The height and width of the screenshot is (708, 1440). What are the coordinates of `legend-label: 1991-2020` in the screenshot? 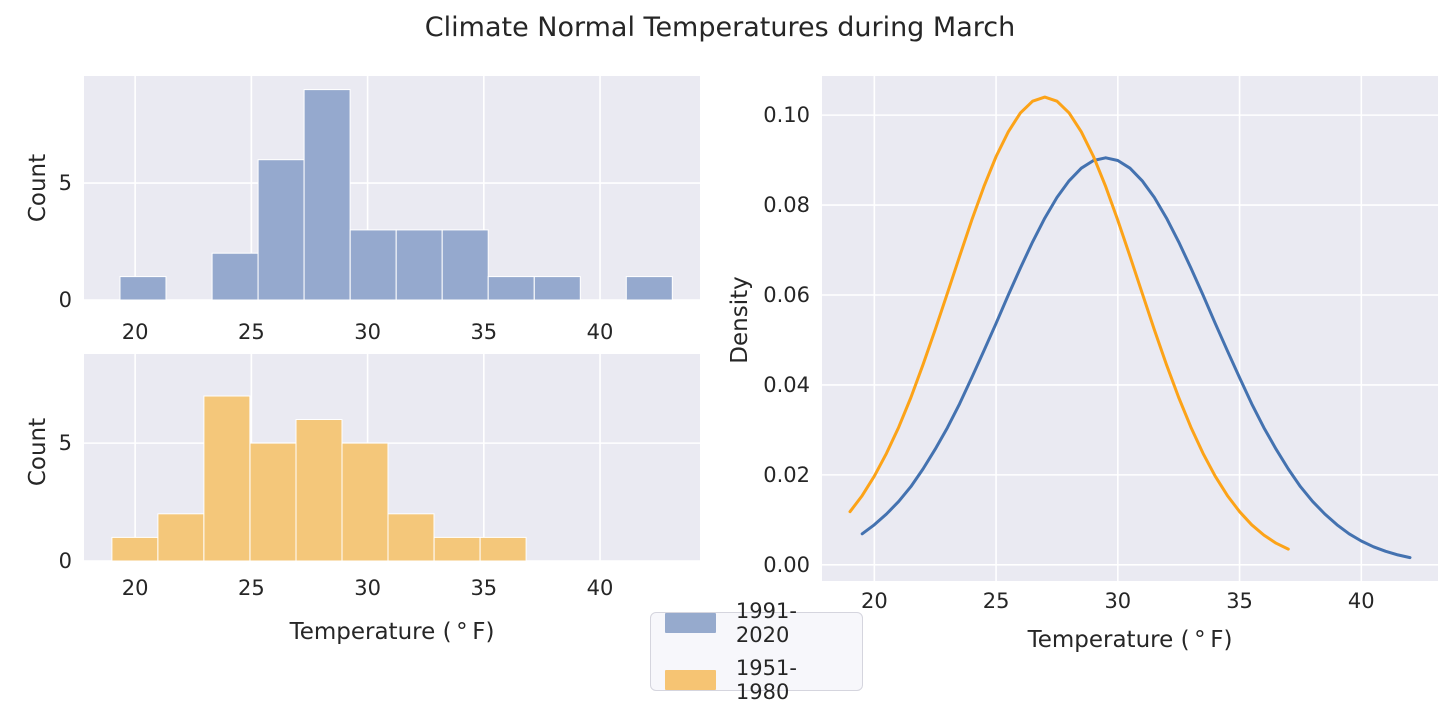 It's located at (766, 623).